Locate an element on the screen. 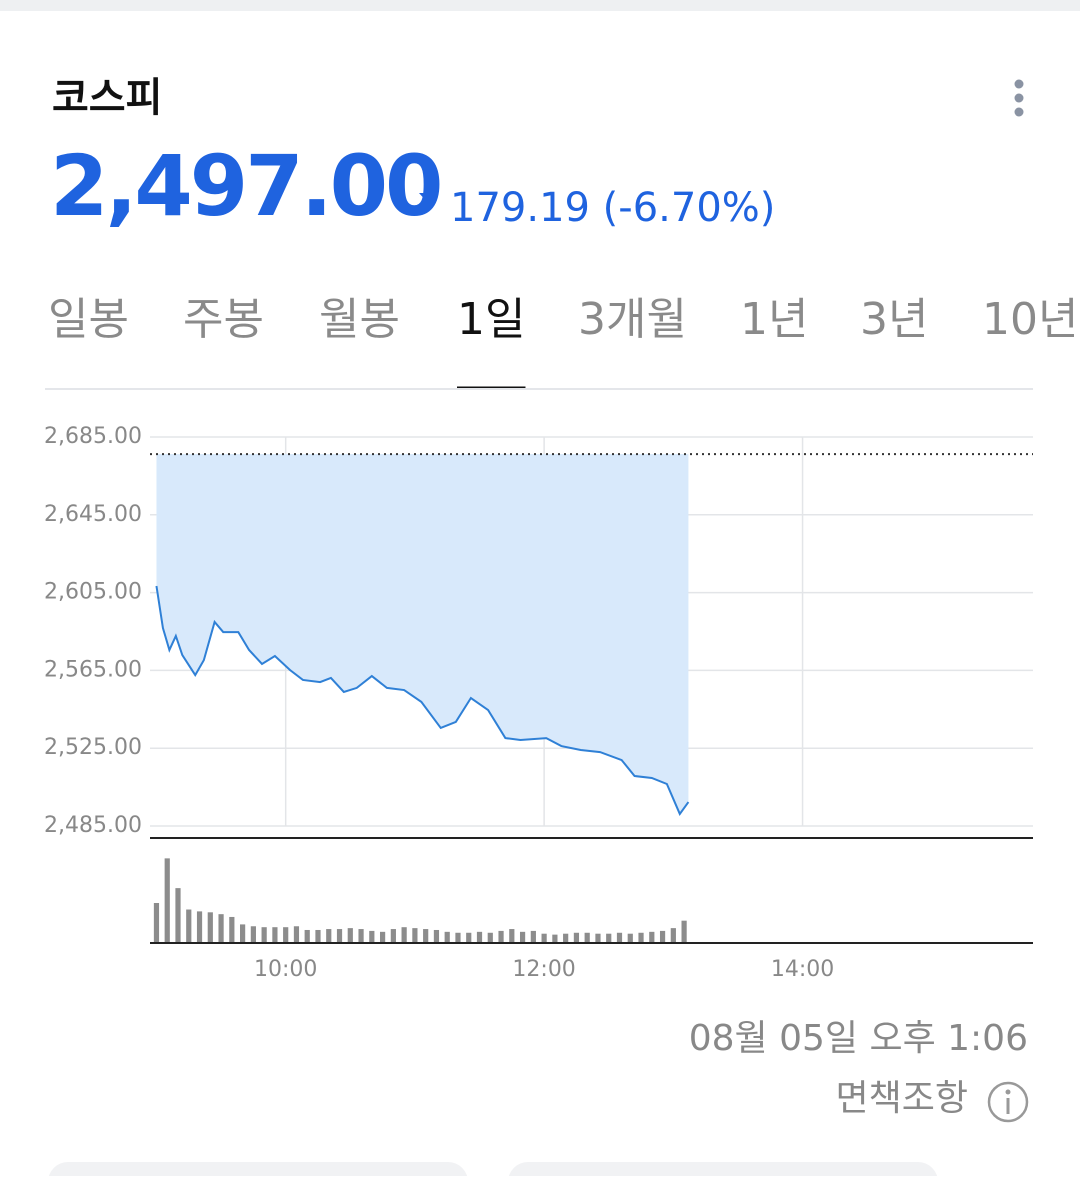  tab: 3개월 is located at coordinates (632, 319).